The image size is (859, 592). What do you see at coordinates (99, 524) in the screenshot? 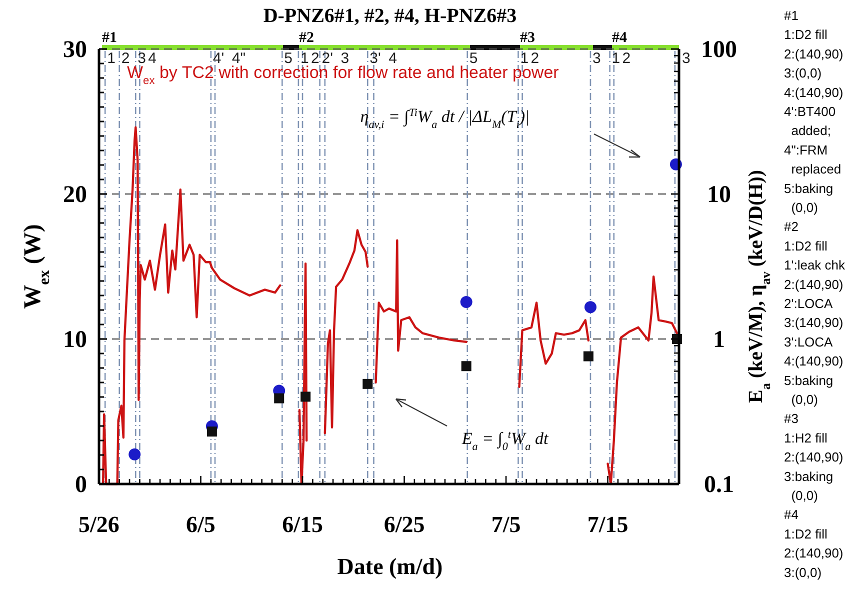
I see `x-tick-label: 5/26` at bounding box center [99, 524].